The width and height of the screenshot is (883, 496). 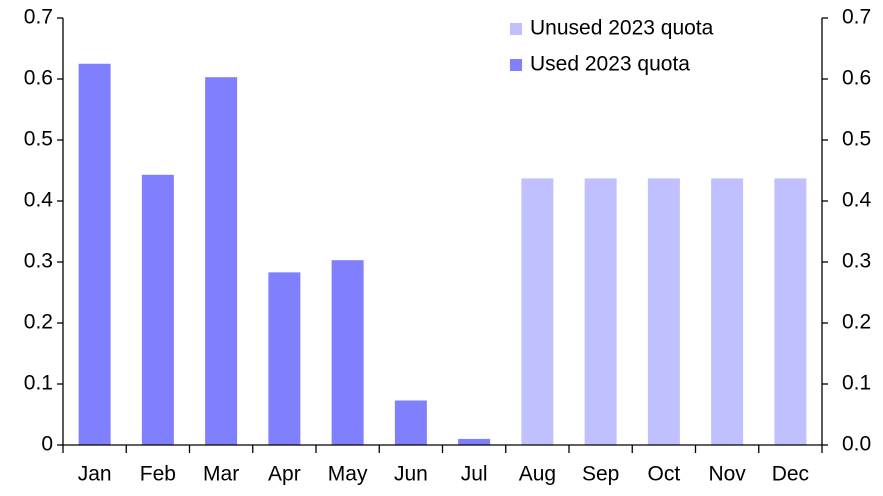 I want to click on y2-tick-label: 0.5, so click(x=856, y=139).